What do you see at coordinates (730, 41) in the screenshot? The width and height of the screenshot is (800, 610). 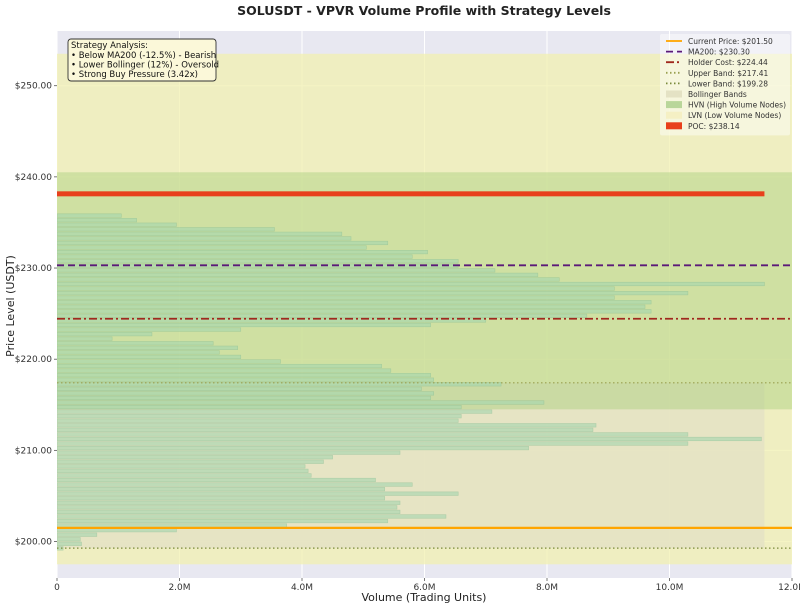 I see `legend-label: Current Price: $201.50` at bounding box center [730, 41].